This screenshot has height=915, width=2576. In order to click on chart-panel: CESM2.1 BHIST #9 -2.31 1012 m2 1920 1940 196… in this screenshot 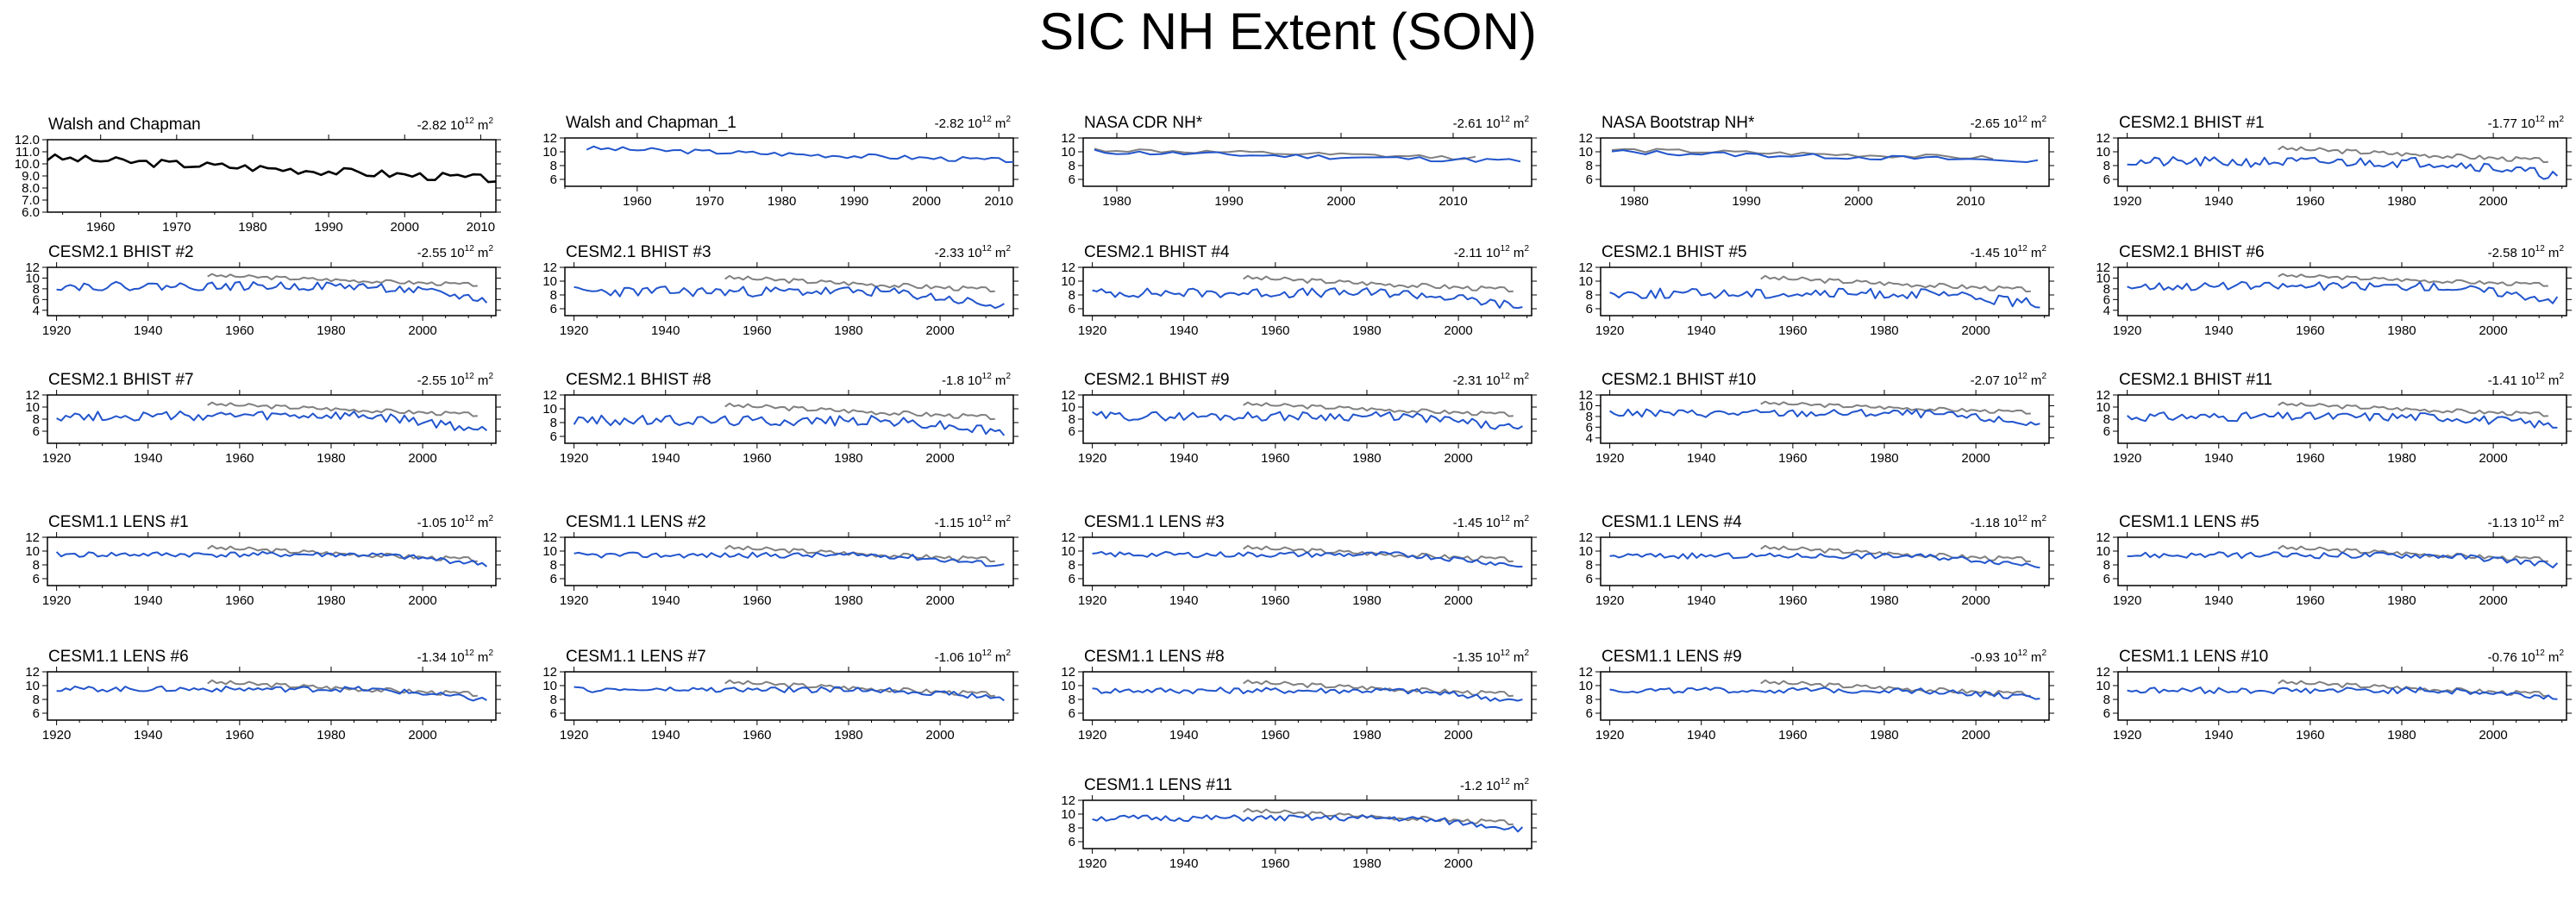, I will do `click(1299, 418)`.